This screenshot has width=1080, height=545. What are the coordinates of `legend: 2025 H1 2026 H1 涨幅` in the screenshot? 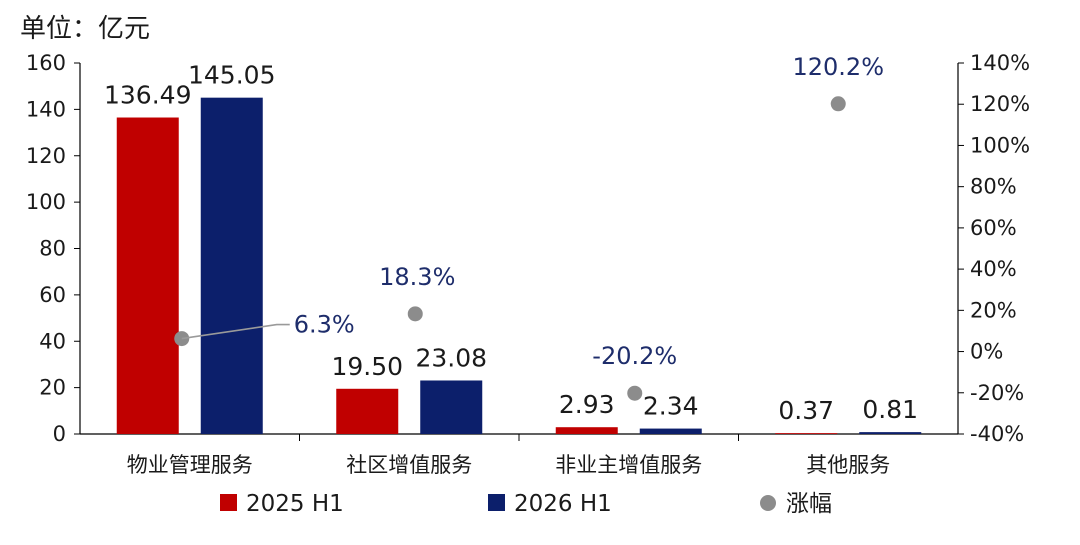 It's located at (526, 504).